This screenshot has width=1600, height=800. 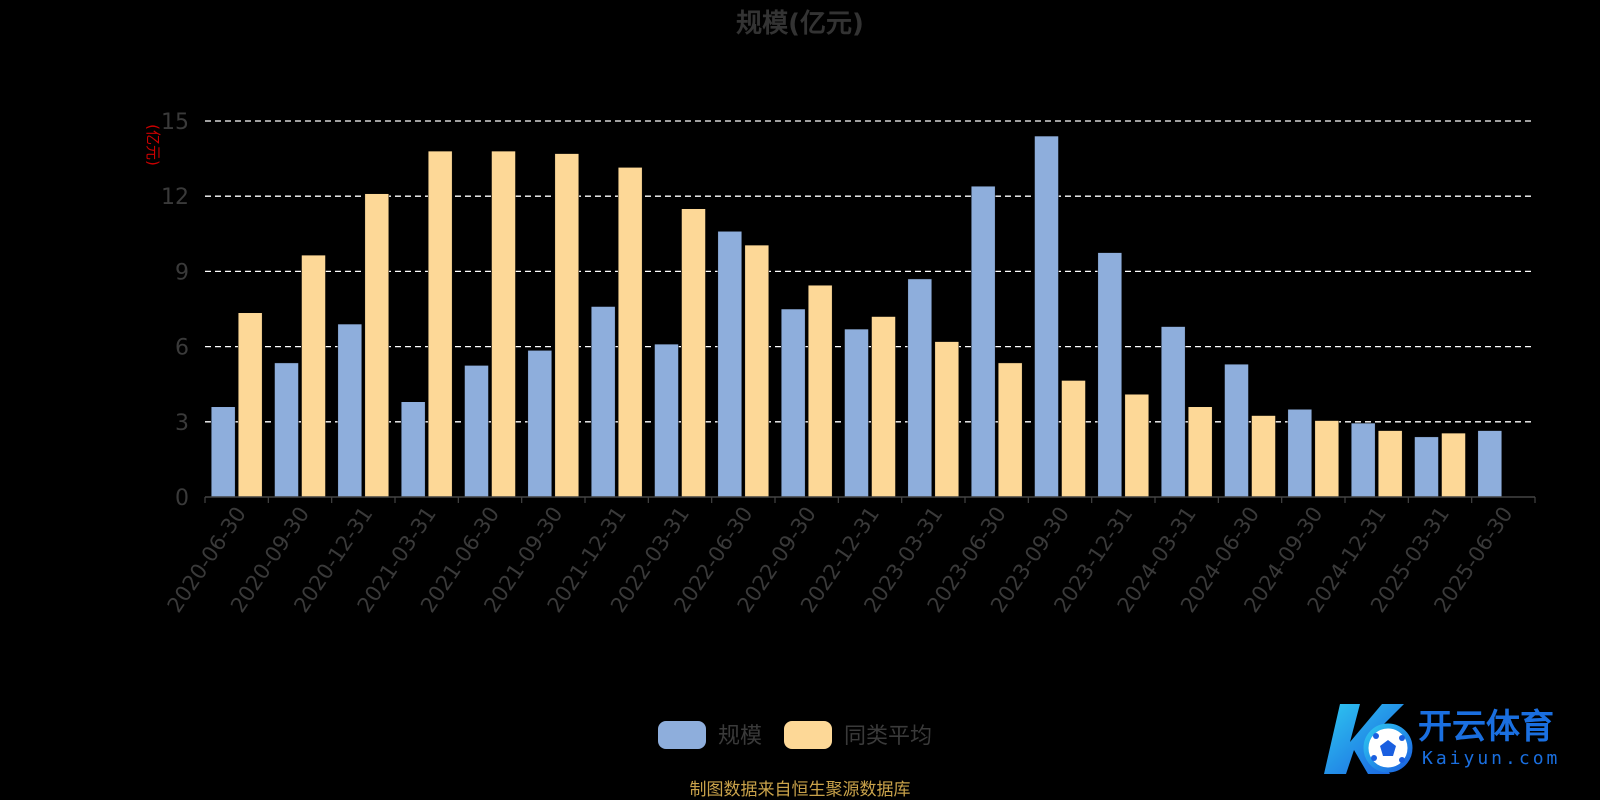 I want to click on kaiyun-logo-icon: 开云体育 Kaiyun.com, so click(x=1442, y=739).